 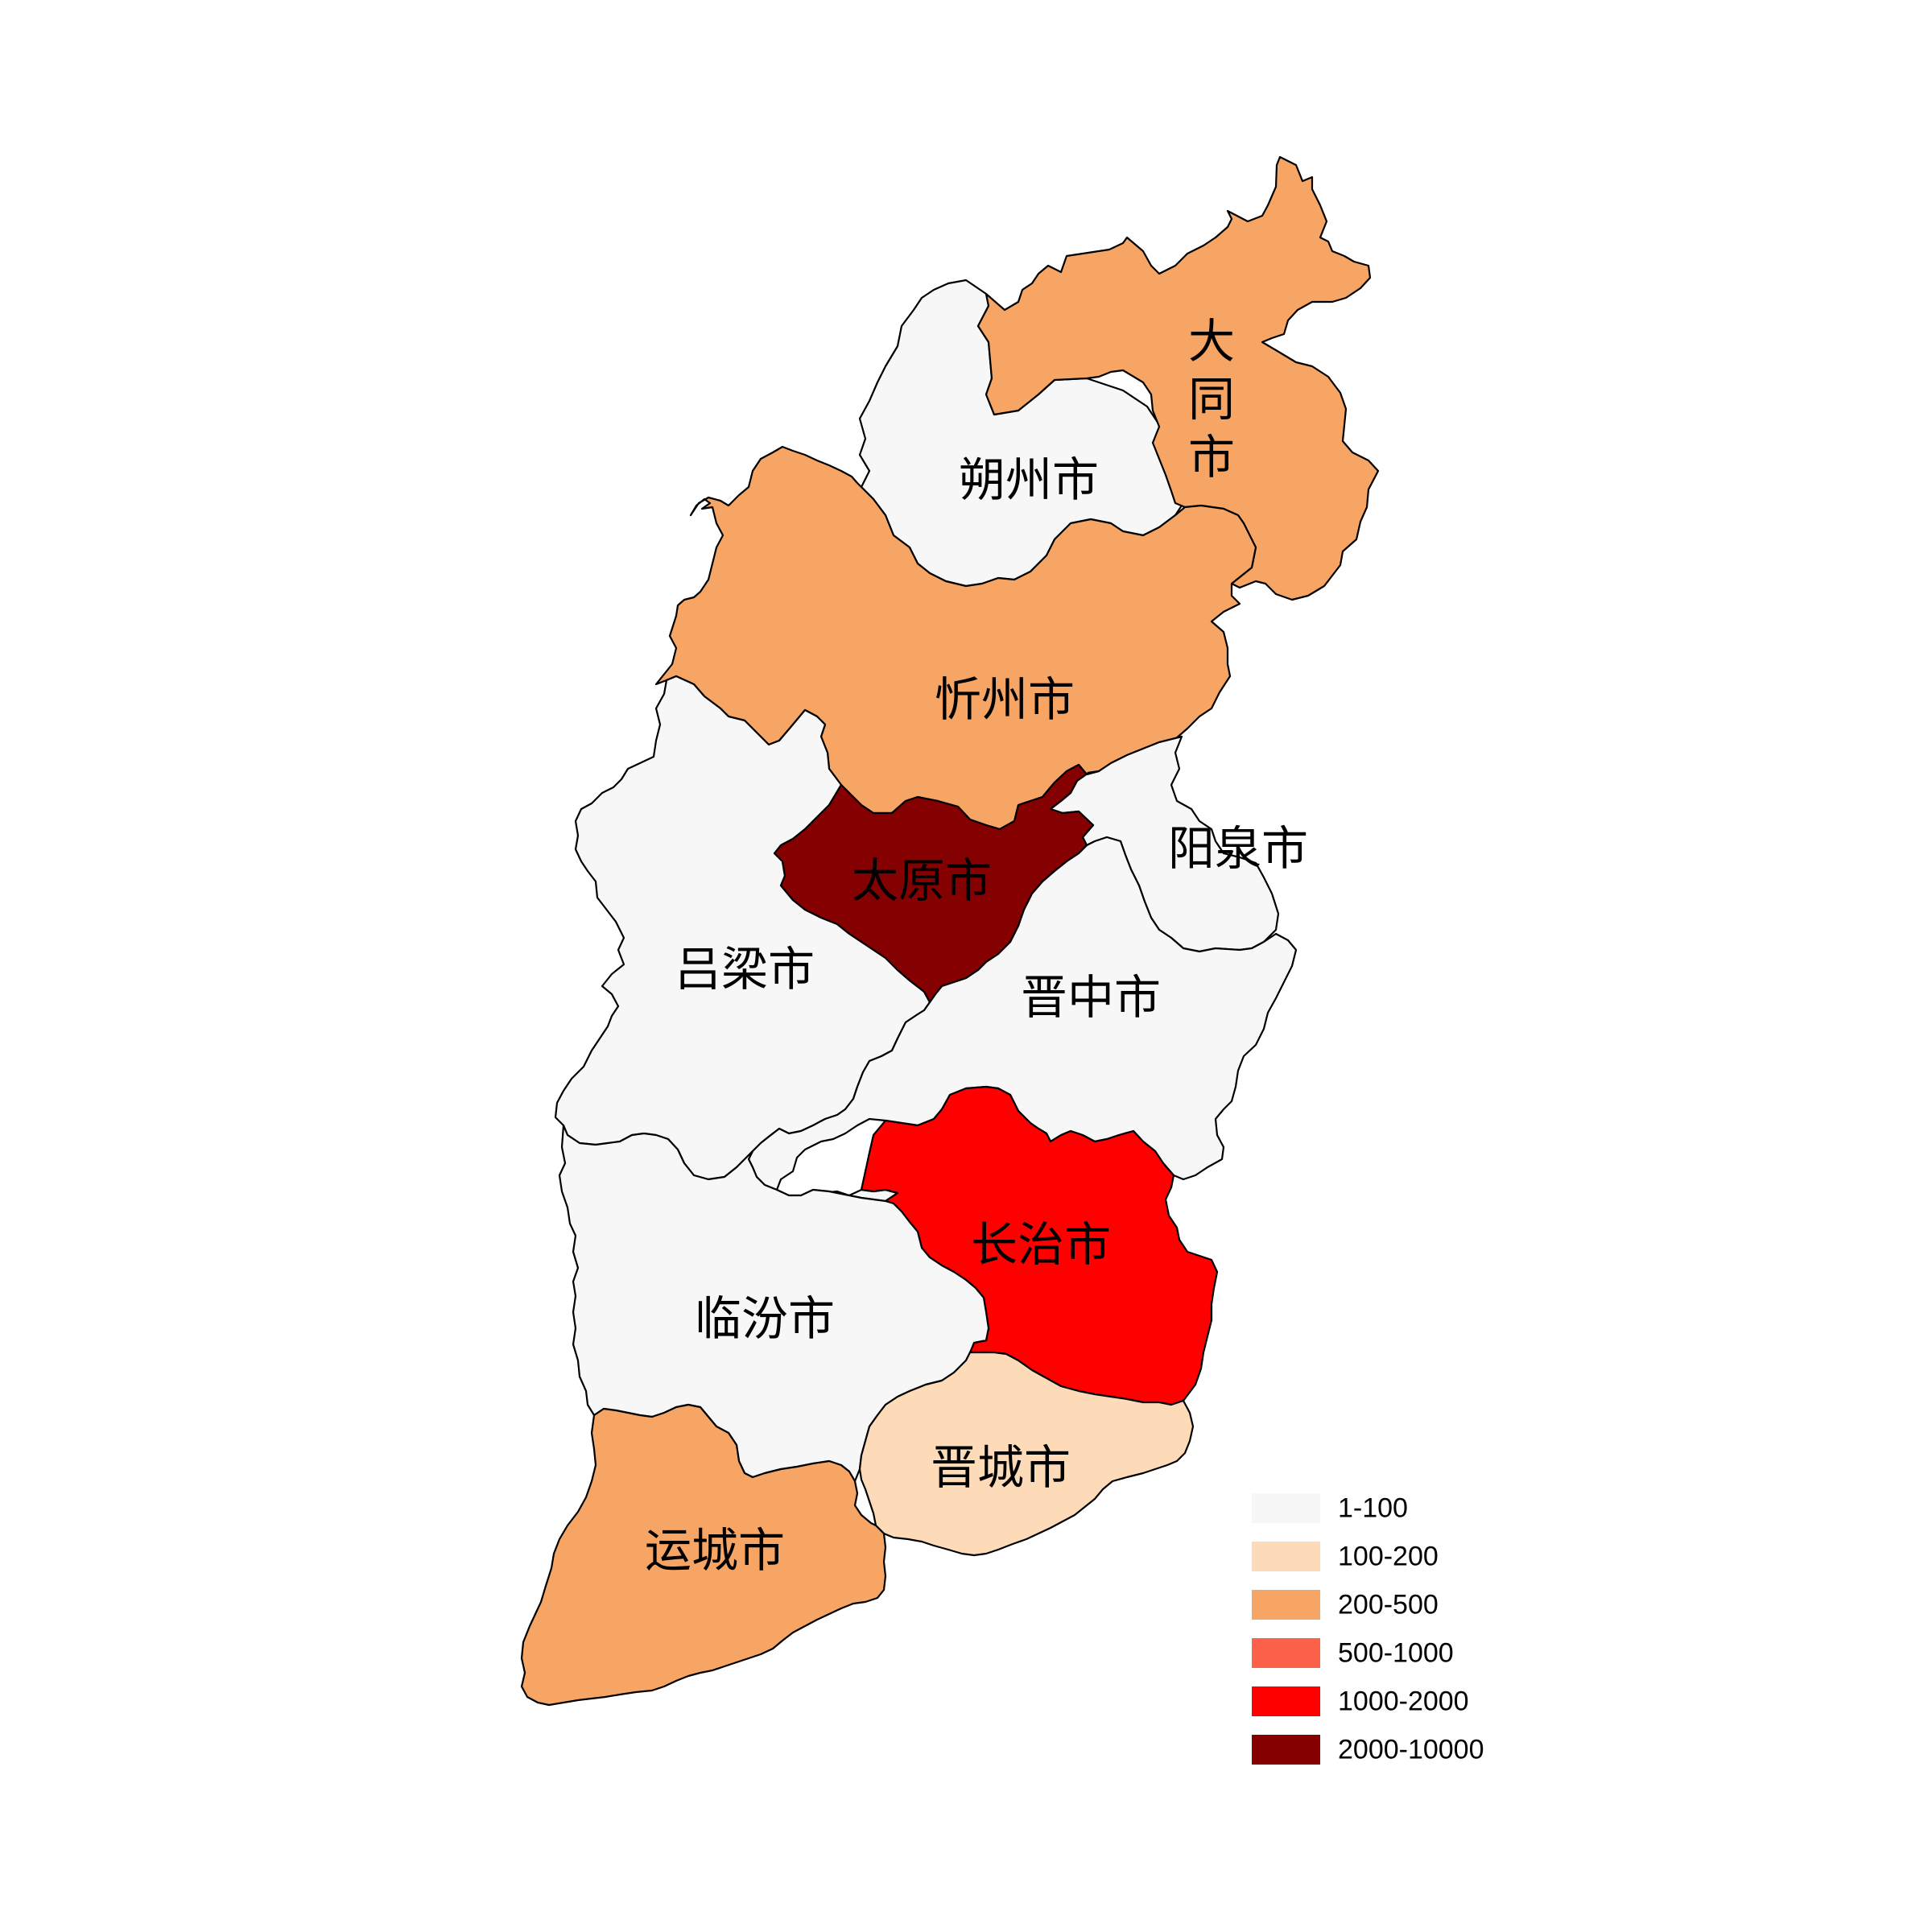 I want to click on label-taiyuan: 太原市, so click(x=922, y=880).